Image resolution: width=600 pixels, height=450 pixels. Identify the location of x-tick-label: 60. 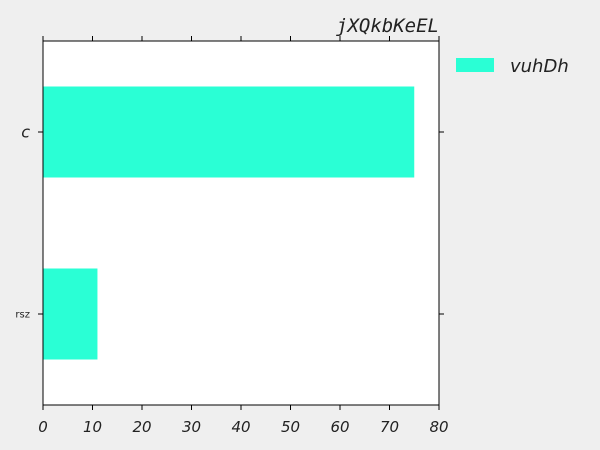
(339, 427).